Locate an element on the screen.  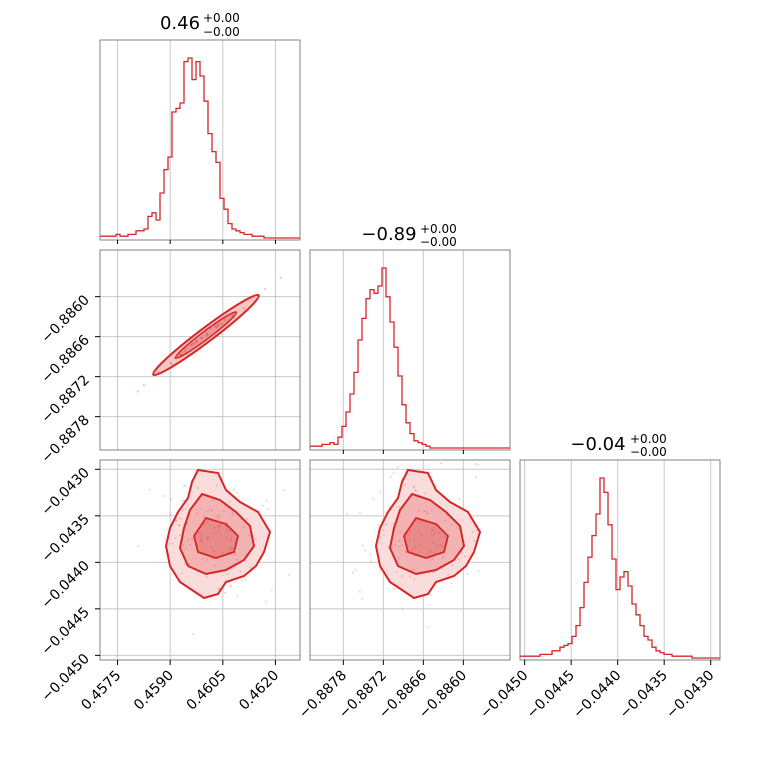
x-tick-label: −0.0440 is located at coordinates (597, 695).